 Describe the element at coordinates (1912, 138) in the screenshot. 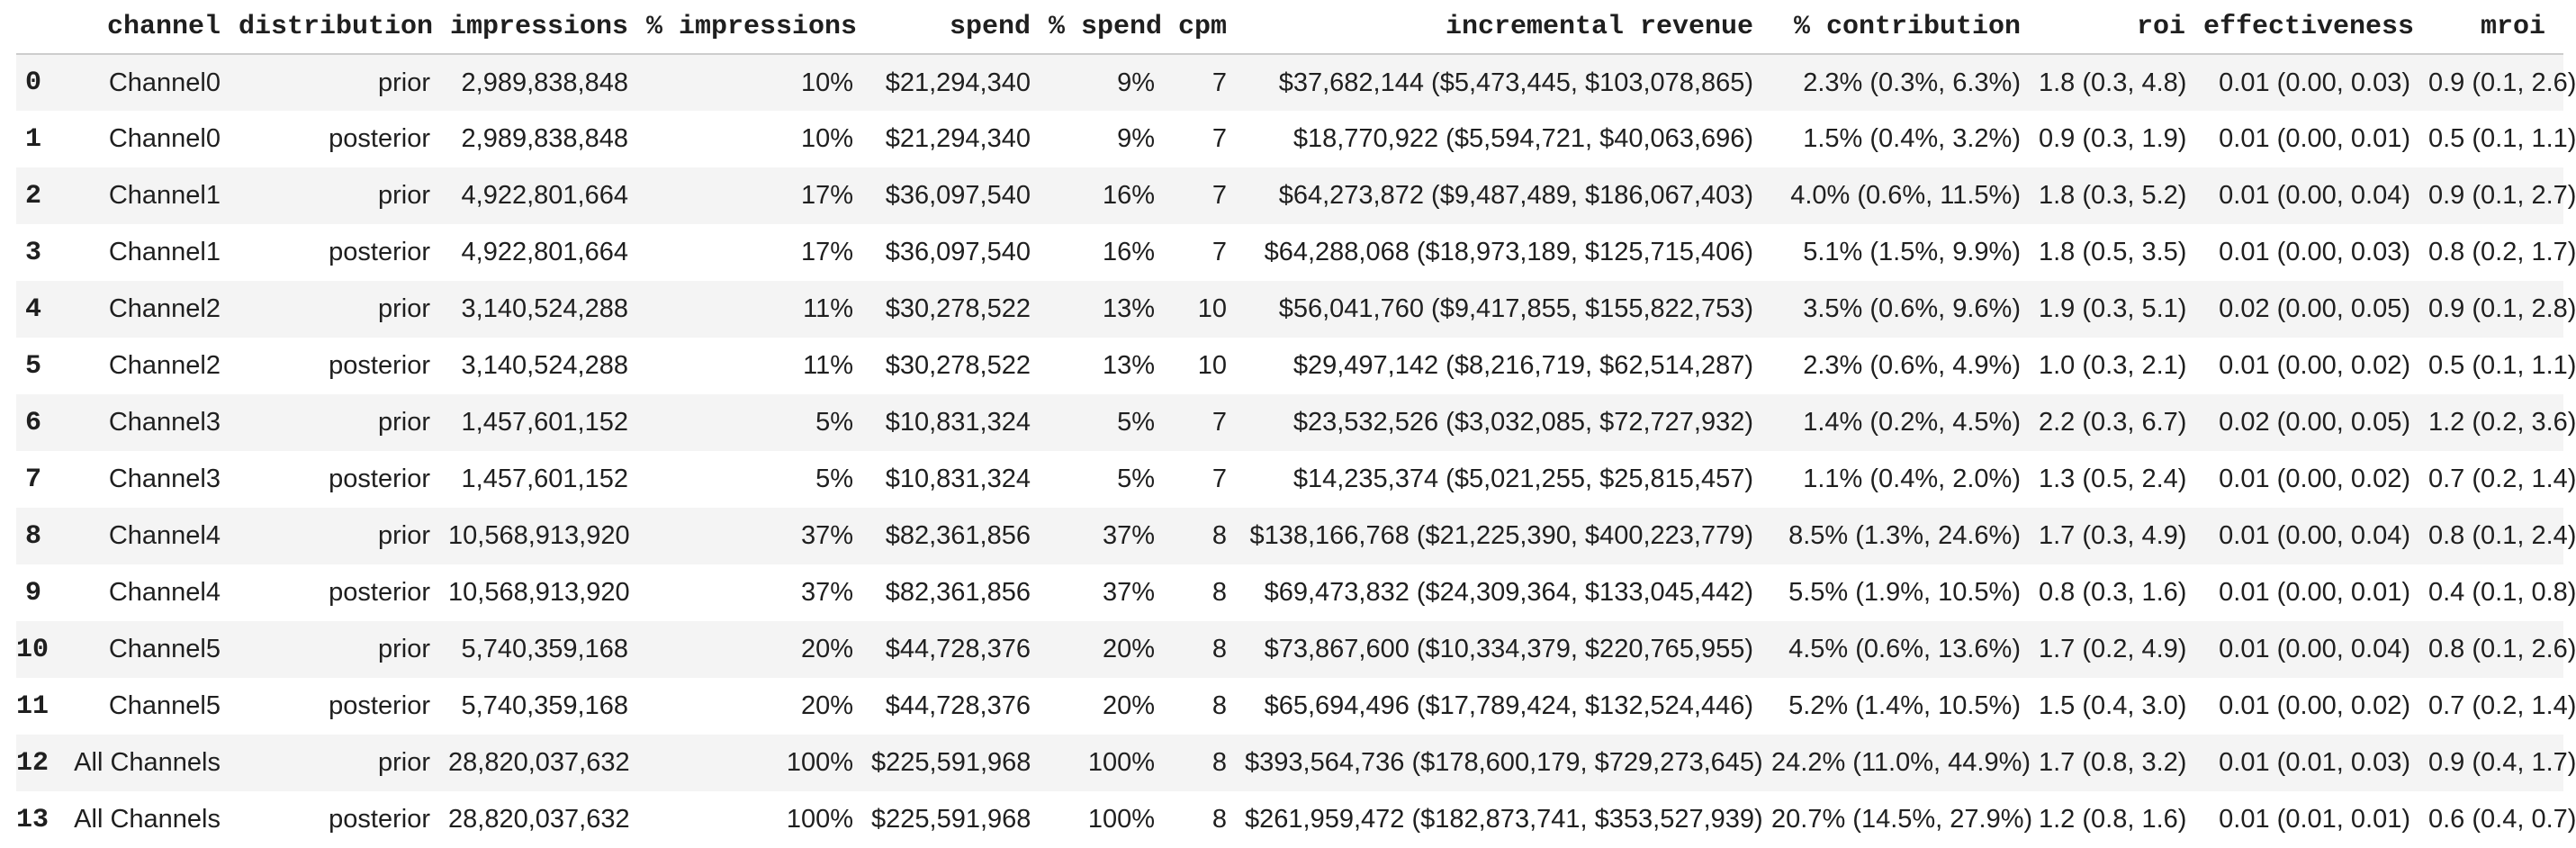

I see `data-cell: 1.5% (0.4%, 3.2%)` at that location.